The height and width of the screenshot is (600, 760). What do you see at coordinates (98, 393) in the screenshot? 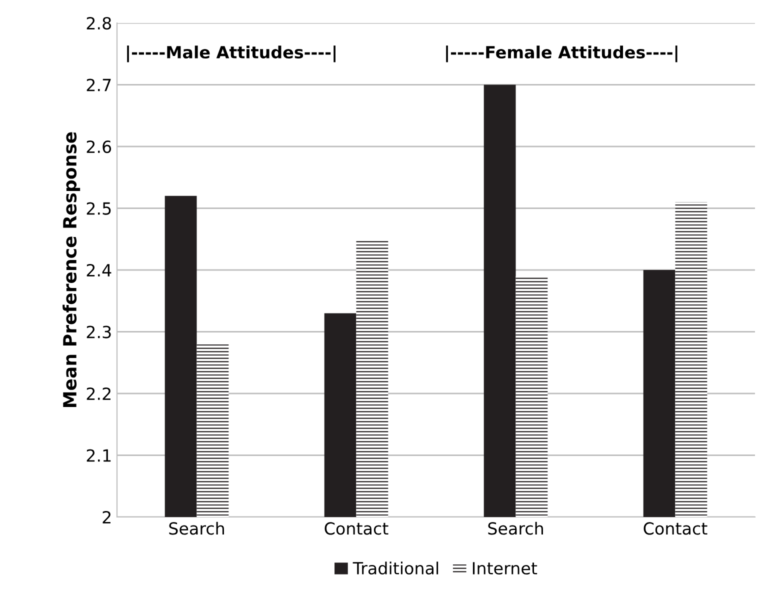
I see `y-tick-label: 2.2` at bounding box center [98, 393].